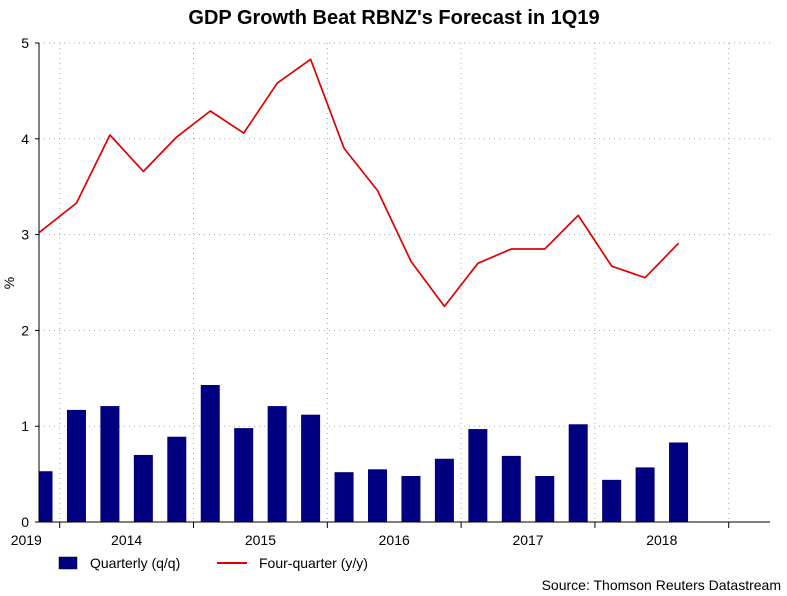  Describe the element at coordinates (126, 540) in the screenshot. I see `x-tick-label: 2014` at that location.